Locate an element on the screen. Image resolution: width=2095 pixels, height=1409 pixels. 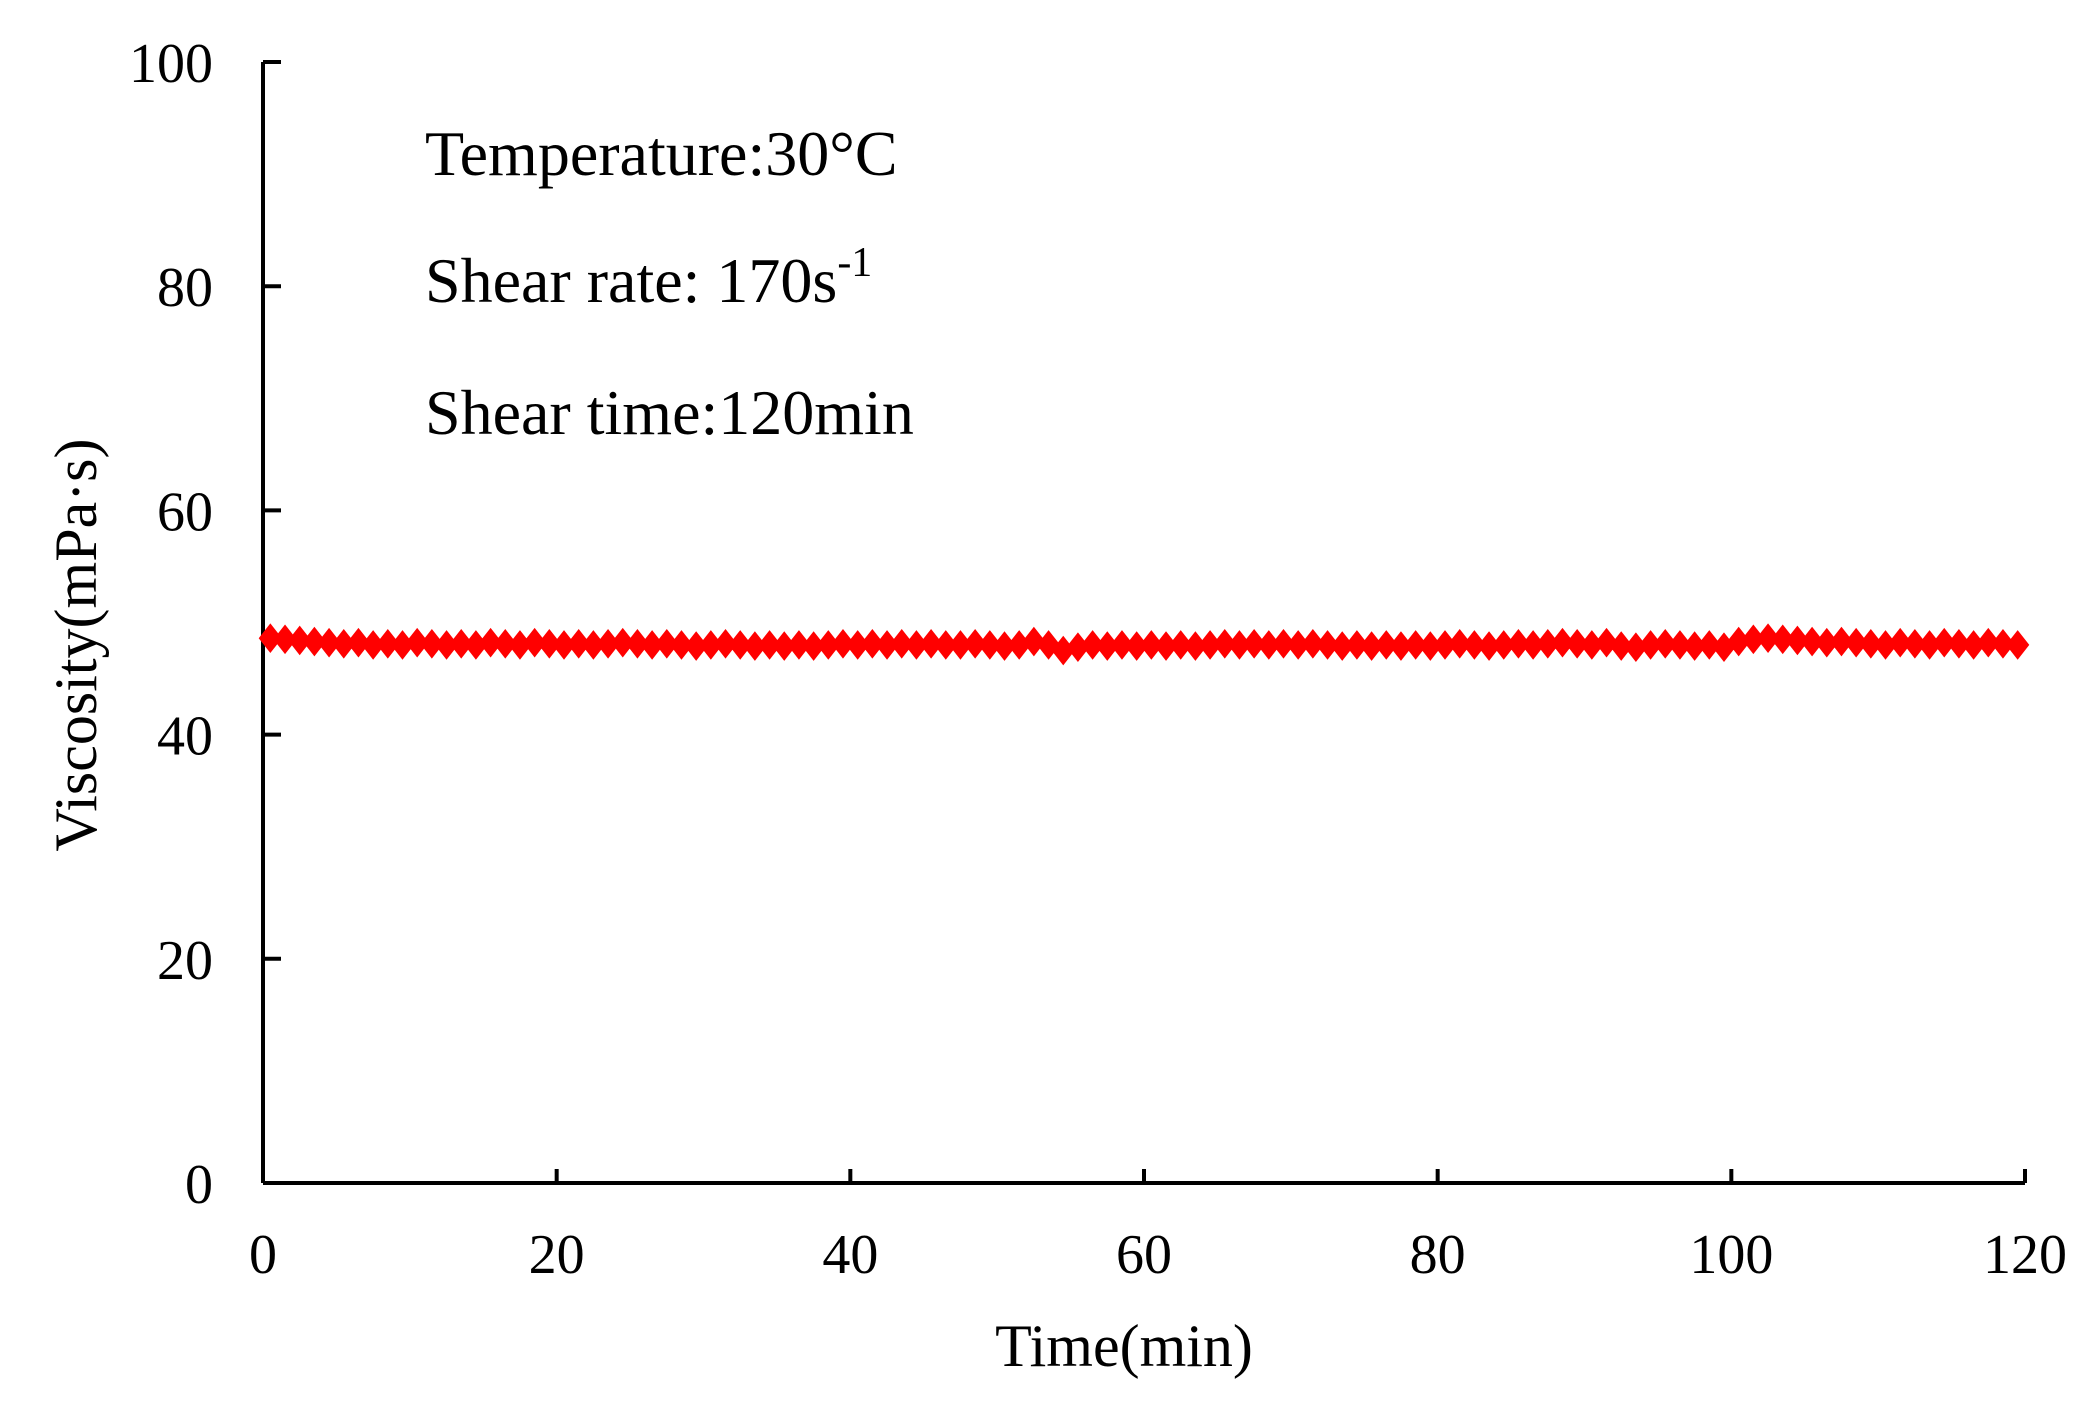
annotation-shear-time: Shear time:120min is located at coordinates (669, 412).